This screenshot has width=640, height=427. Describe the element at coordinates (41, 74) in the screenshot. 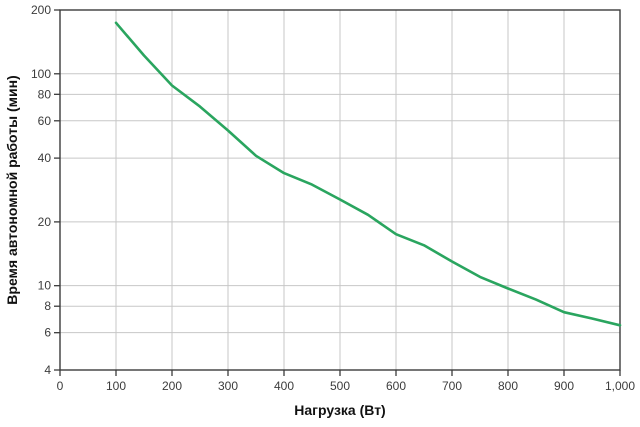

I see `y-tick-label: 100` at that location.